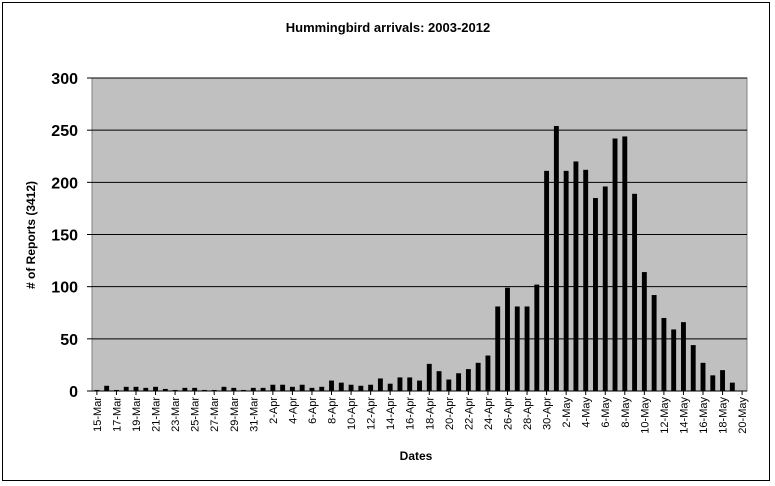 The height and width of the screenshot is (486, 775). What do you see at coordinates (333, 410) in the screenshot?
I see `x-tick-label: 8-Apr` at bounding box center [333, 410].